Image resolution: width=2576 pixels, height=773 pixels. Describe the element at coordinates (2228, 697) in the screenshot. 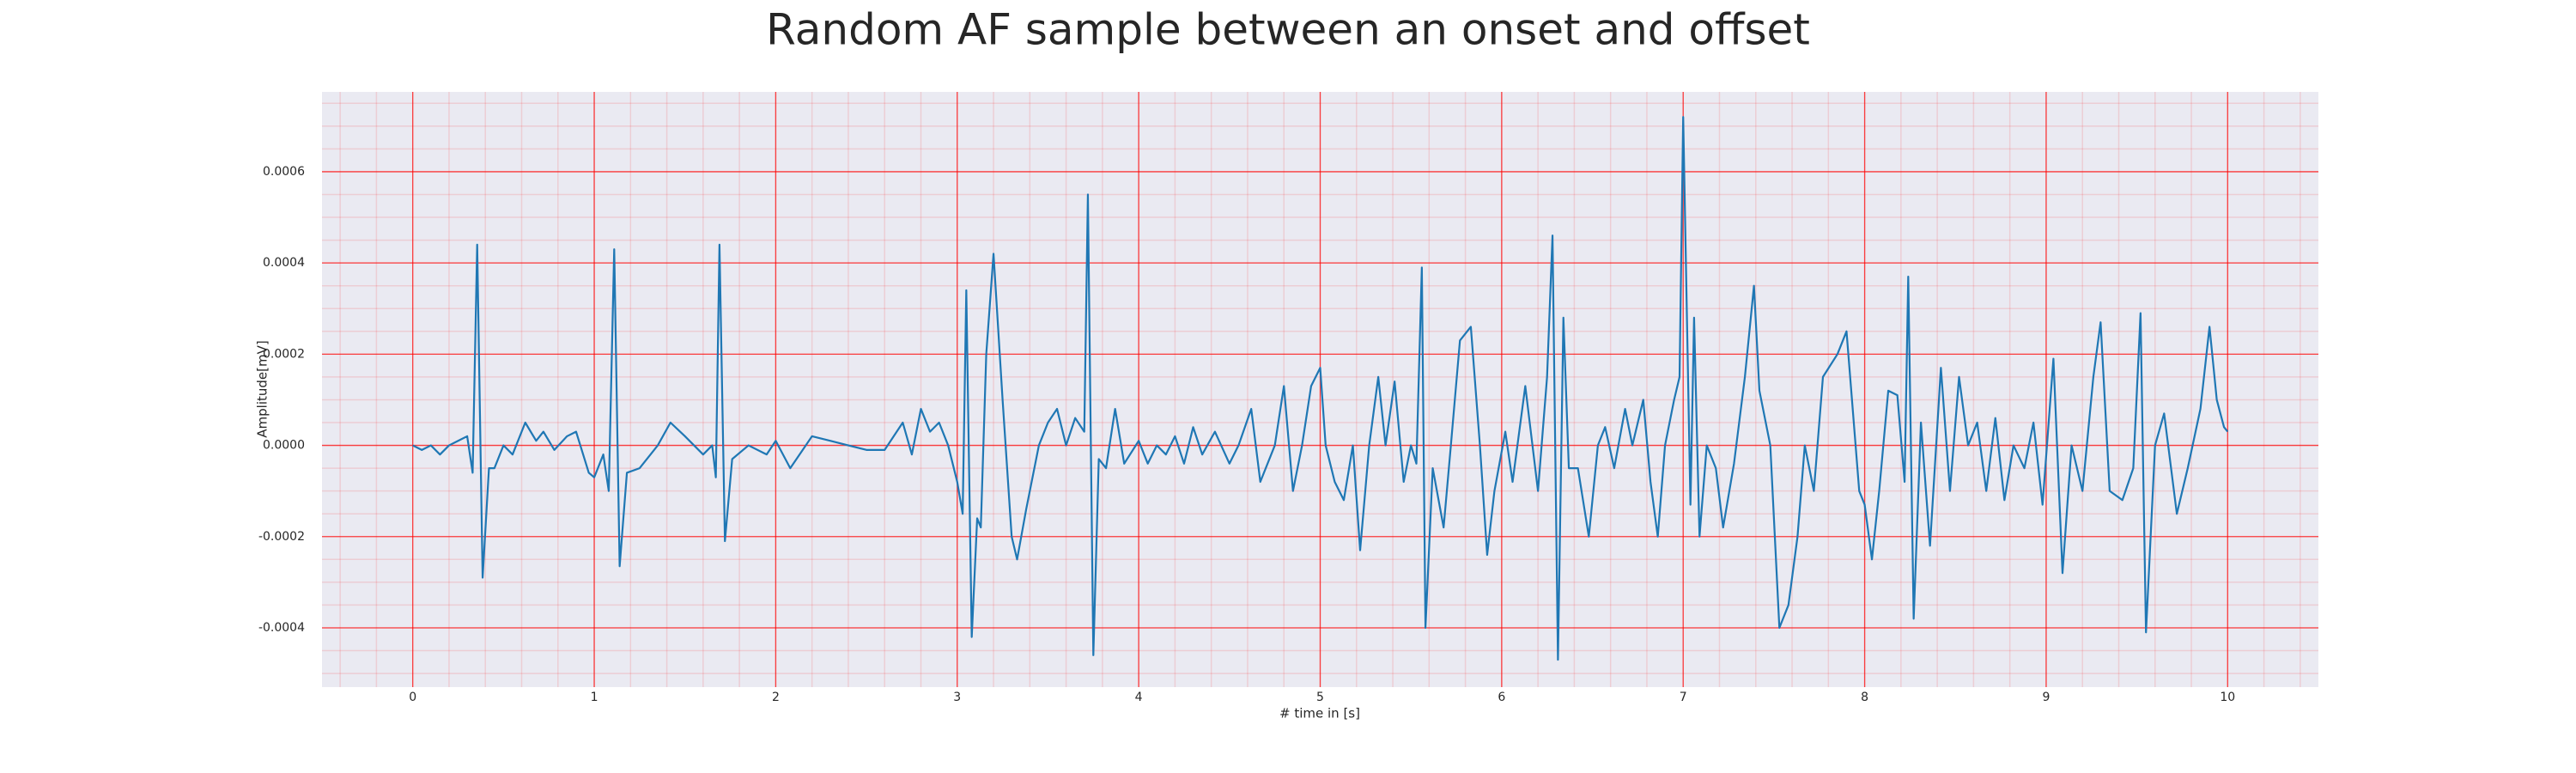

I see `x-tick-label: 10` at that location.